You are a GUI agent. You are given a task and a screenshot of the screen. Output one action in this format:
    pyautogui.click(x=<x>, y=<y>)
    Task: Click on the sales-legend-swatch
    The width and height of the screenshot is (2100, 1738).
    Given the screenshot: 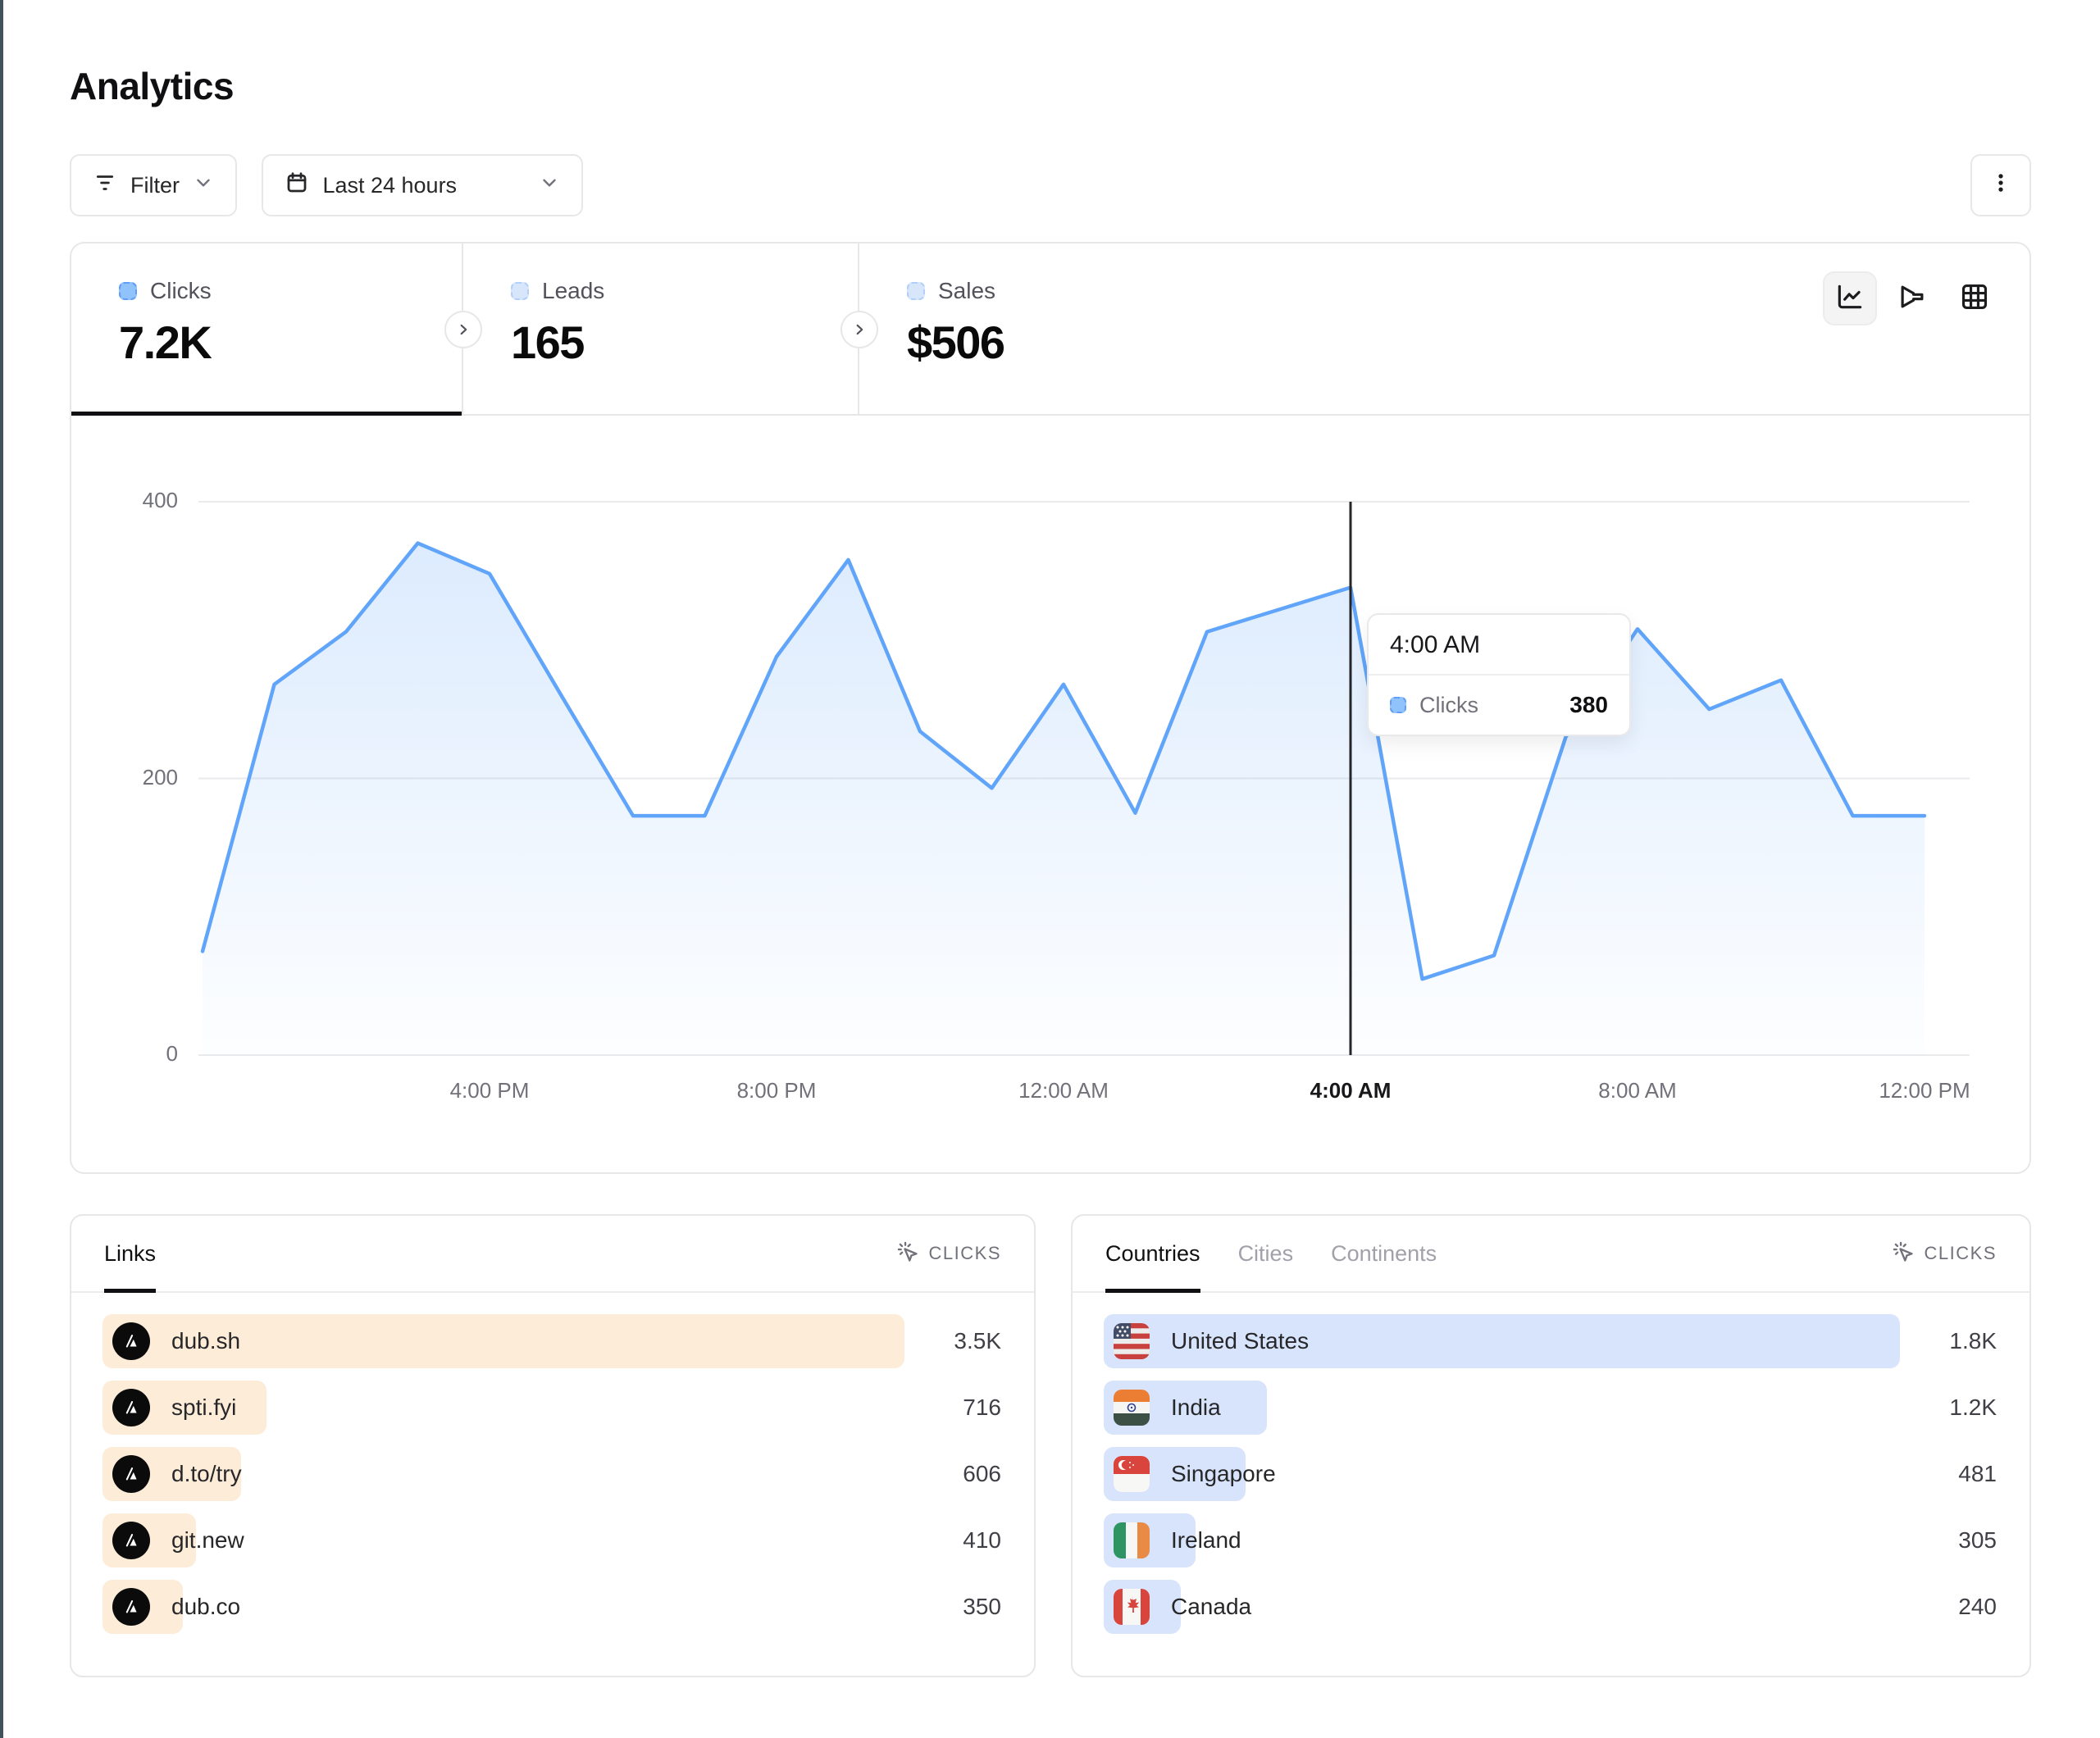 What is the action you would take?
    pyautogui.click(x=916, y=291)
    